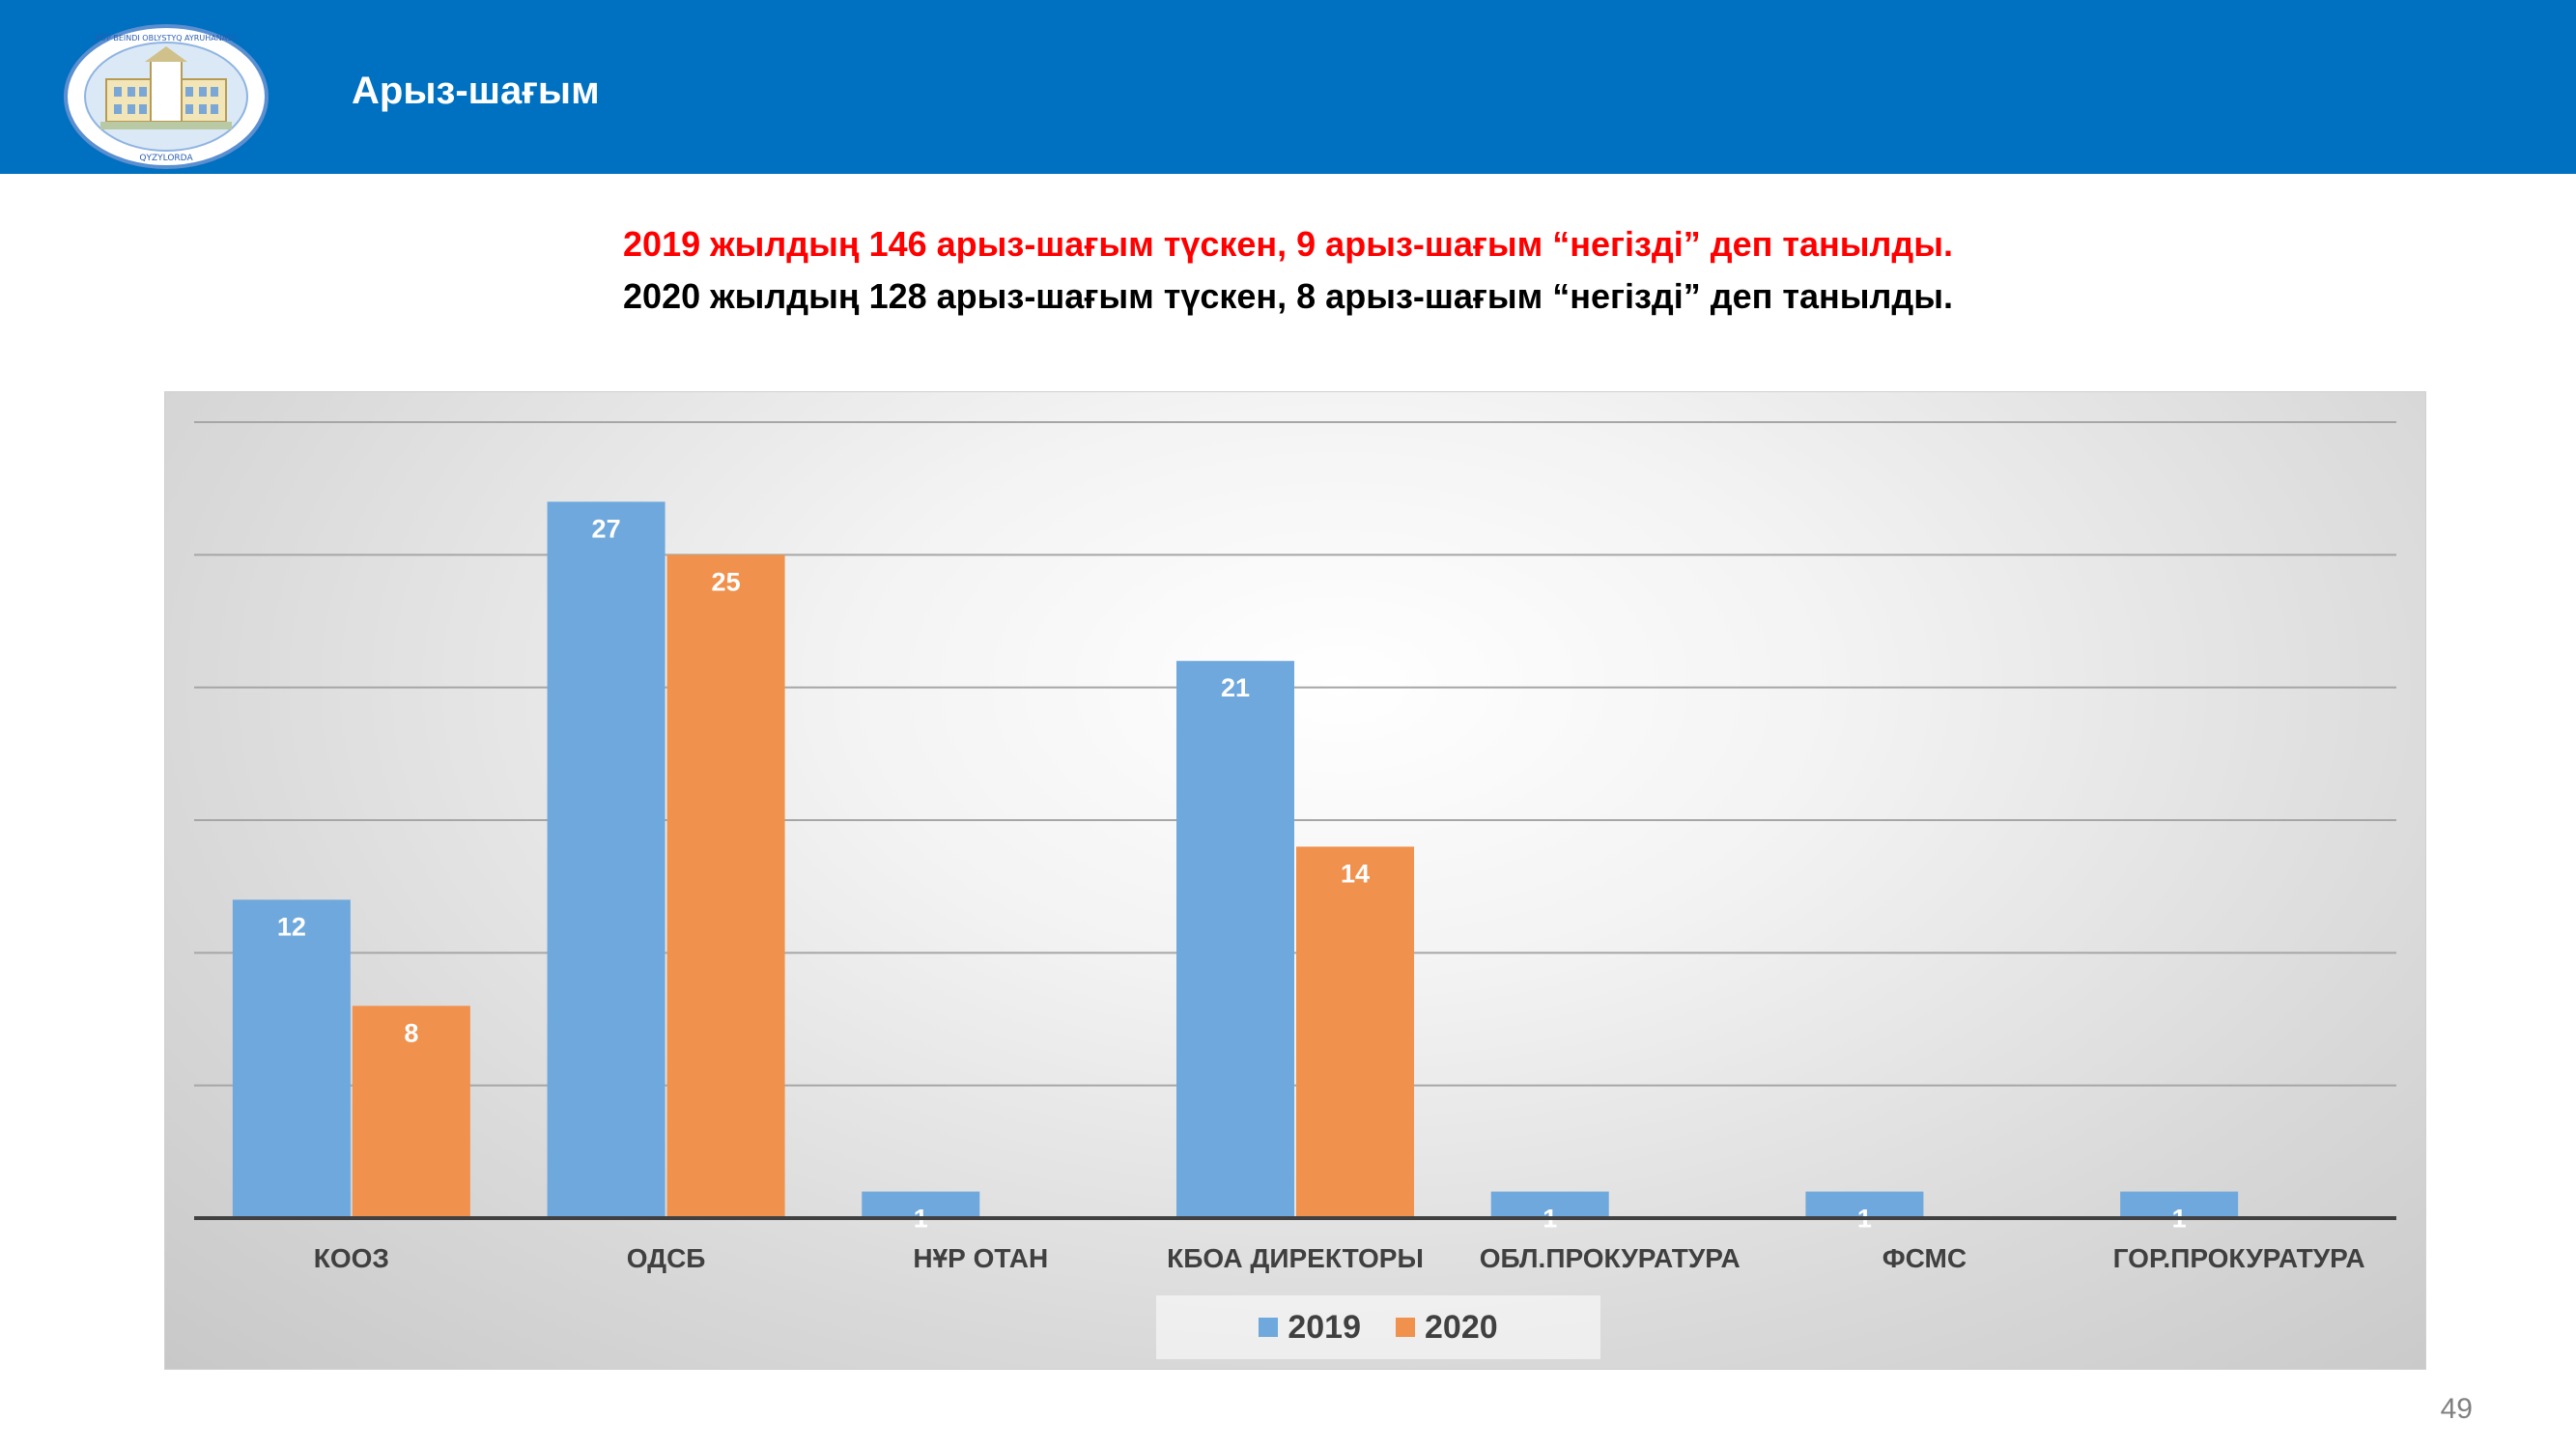 The image size is (2576, 1449). What do you see at coordinates (1610, 1258) in the screenshot?
I see `category-label: ОБЛ.ПРОКУРАТУРА` at bounding box center [1610, 1258].